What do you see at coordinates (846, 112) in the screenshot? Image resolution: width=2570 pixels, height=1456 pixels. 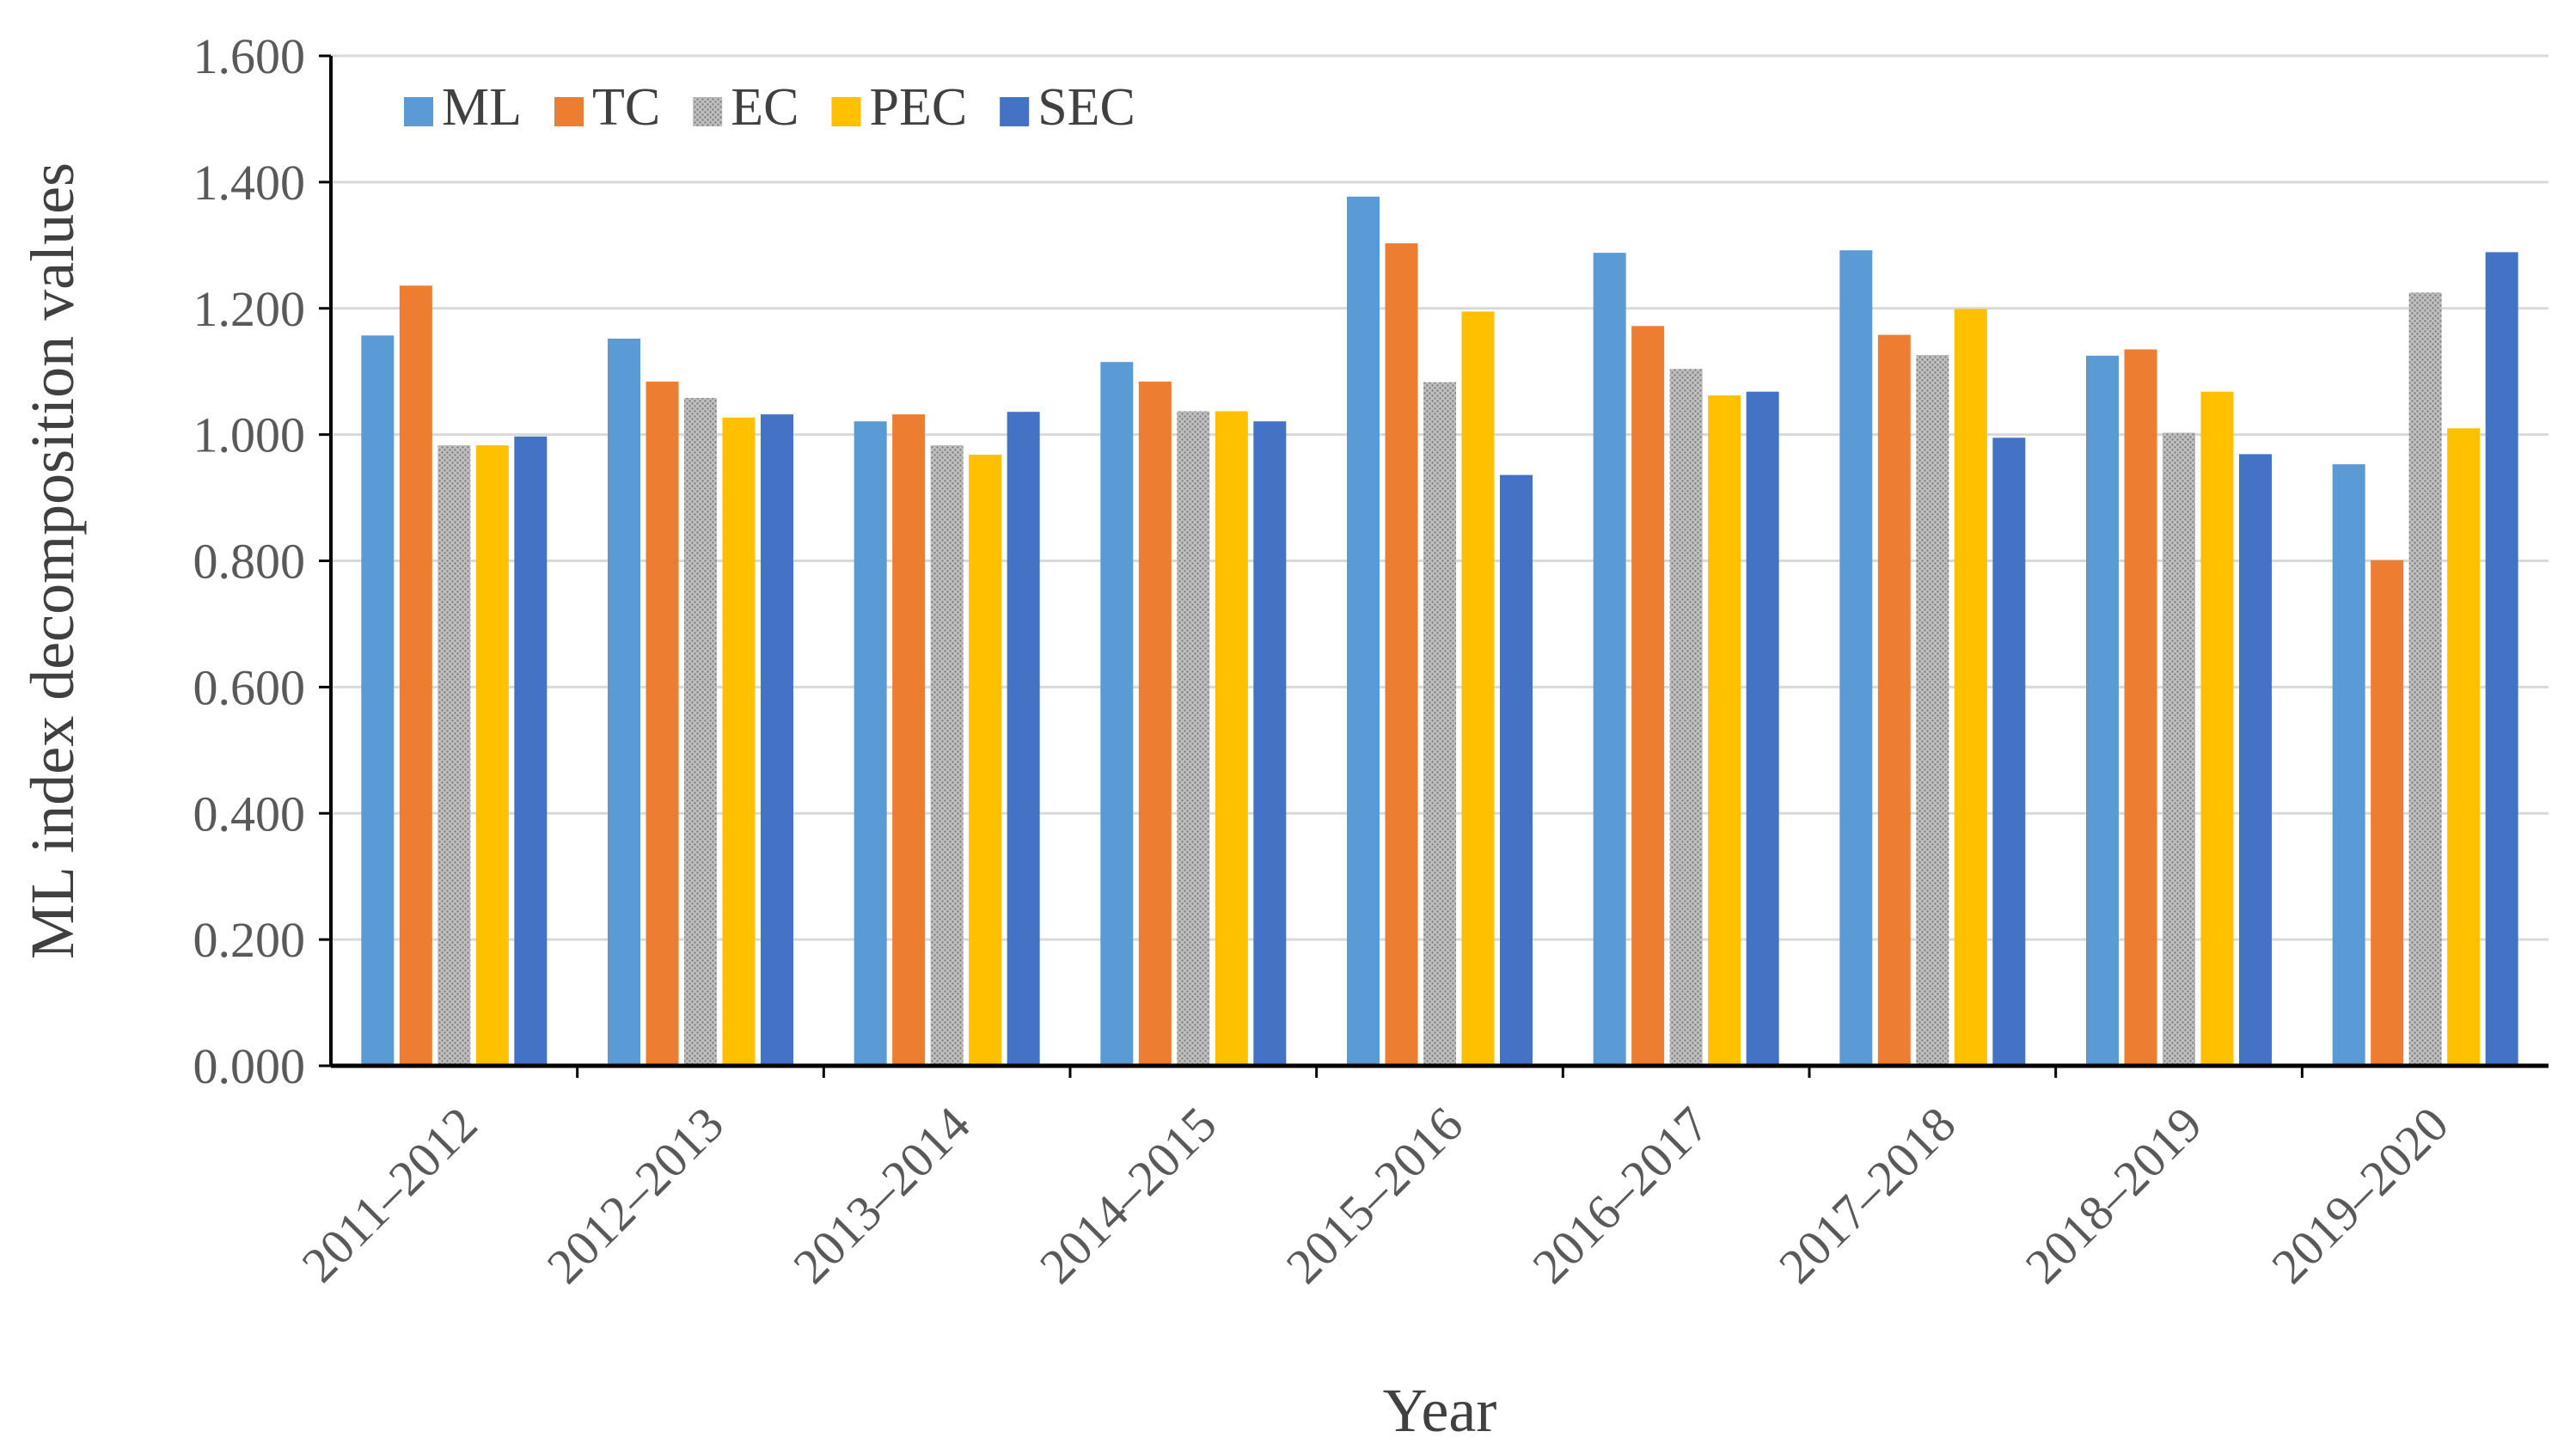 I see `legend-swatch-pec` at bounding box center [846, 112].